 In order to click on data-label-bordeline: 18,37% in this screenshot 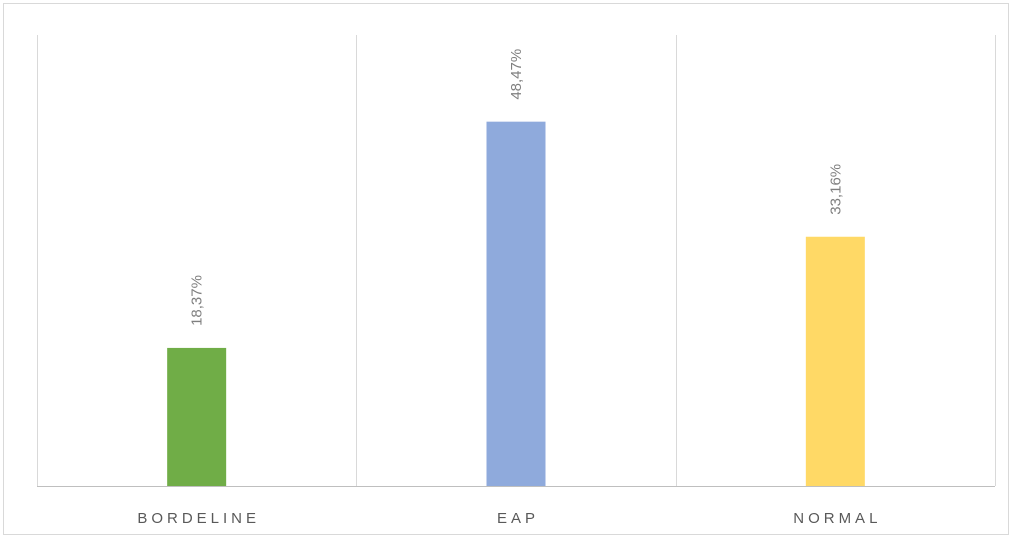, I will do `click(197, 300)`.